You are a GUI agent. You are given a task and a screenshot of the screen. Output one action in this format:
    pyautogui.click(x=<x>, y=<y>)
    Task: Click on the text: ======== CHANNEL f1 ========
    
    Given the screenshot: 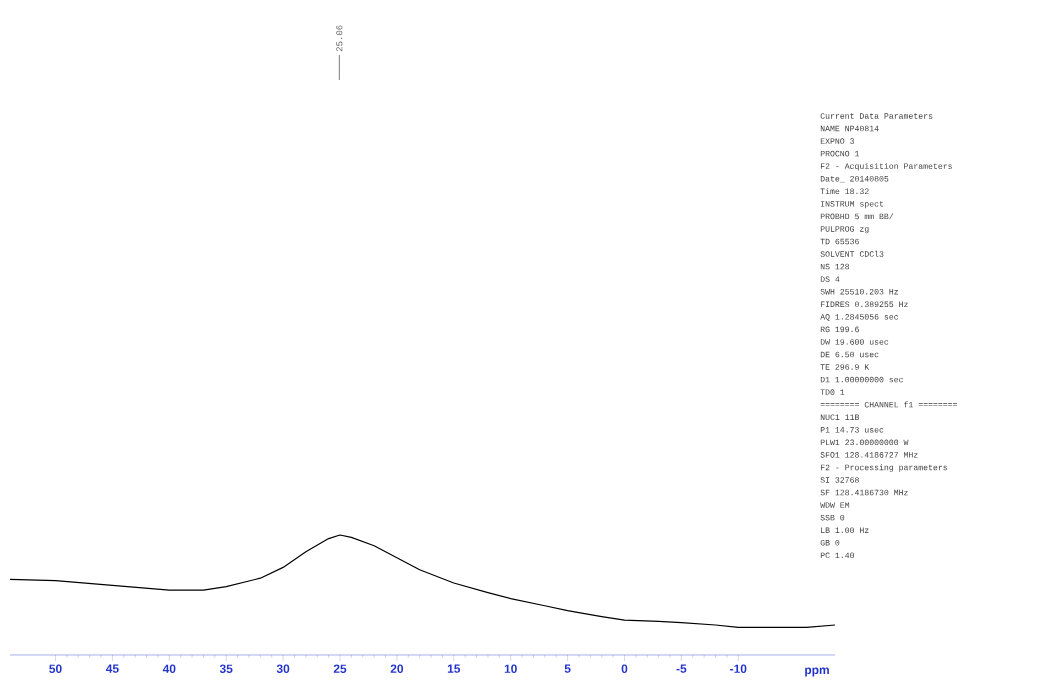 What is the action you would take?
    pyautogui.click(x=888, y=404)
    